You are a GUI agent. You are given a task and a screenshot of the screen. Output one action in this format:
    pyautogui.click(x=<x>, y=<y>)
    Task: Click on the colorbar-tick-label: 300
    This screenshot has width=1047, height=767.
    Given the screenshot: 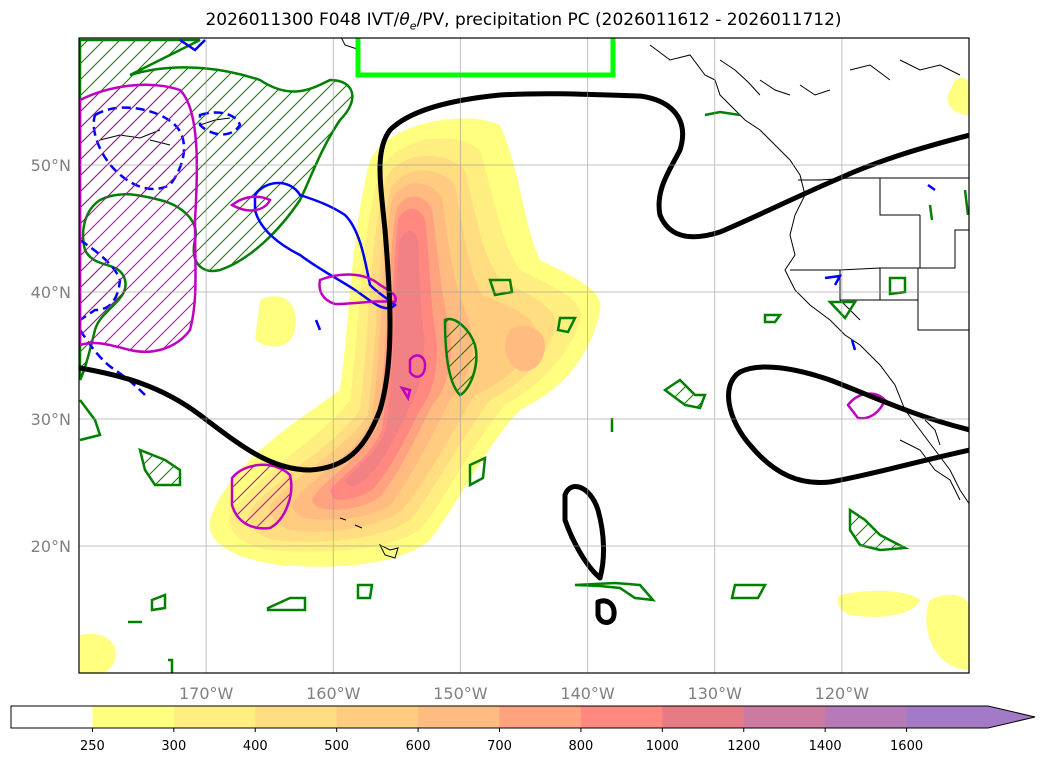 What is the action you would take?
    pyautogui.click(x=173, y=746)
    